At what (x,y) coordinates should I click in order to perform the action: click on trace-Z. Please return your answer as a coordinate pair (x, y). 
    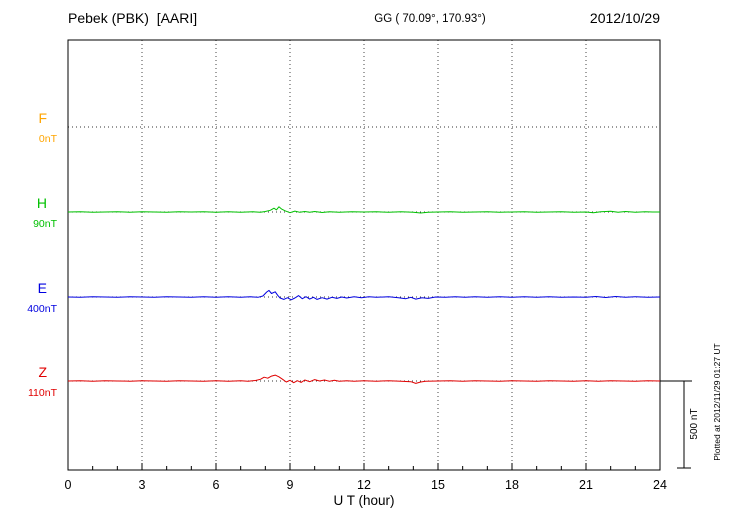
    Looking at the image, I should click on (364, 379).